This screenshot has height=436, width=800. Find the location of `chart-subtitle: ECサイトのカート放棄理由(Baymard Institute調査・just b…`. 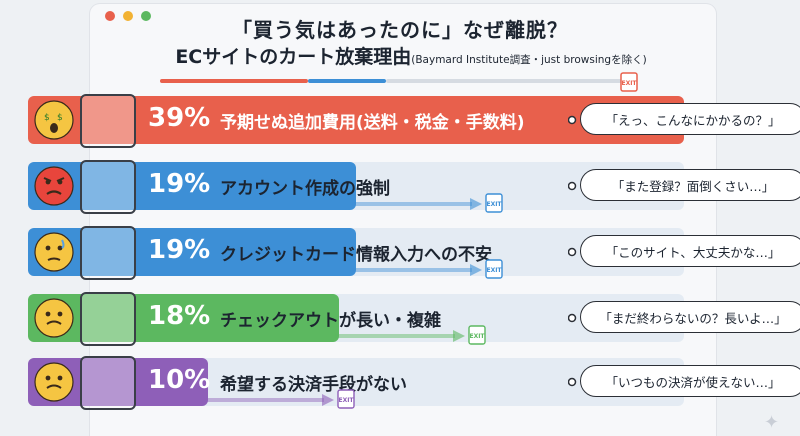

chart-subtitle: ECサイトのカート放棄理由(Baymard Institute調査・just b… is located at coordinates (411, 55).